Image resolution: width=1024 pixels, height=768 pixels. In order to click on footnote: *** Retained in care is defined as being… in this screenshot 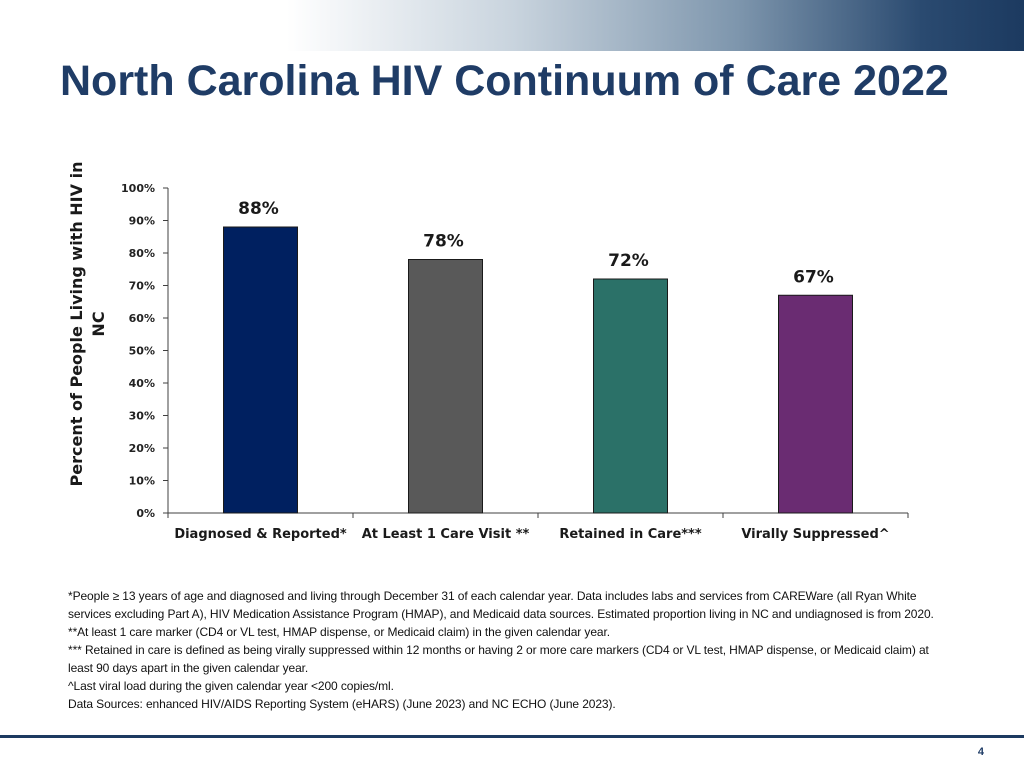, I will do `click(498, 659)`.